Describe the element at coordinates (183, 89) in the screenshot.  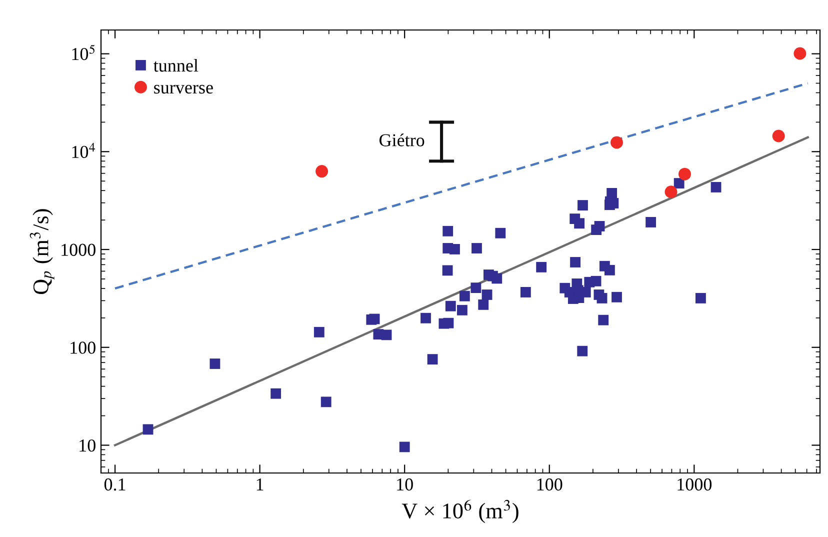
I see `legend-label: surverse` at that location.